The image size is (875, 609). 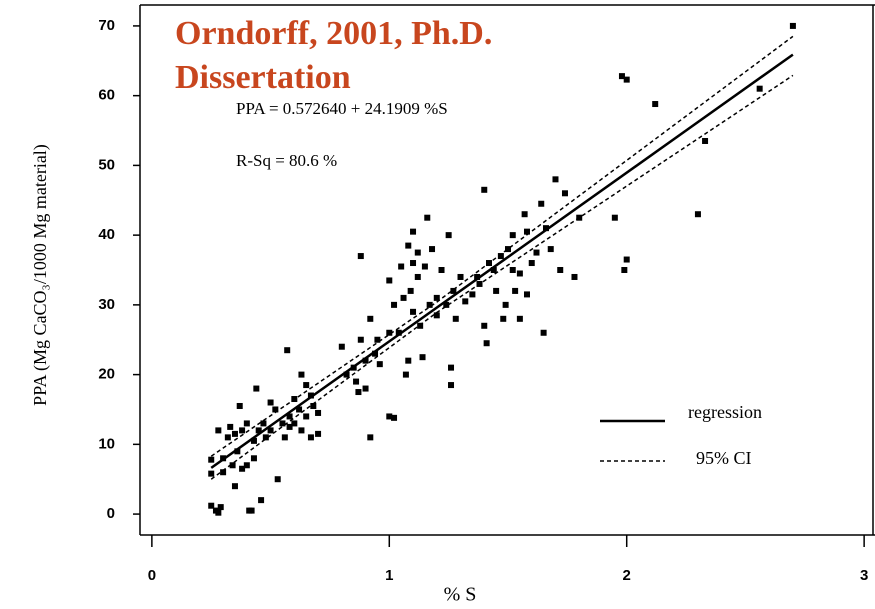 I want to click on x-tick-label: 3, so click(x=864, y=575).